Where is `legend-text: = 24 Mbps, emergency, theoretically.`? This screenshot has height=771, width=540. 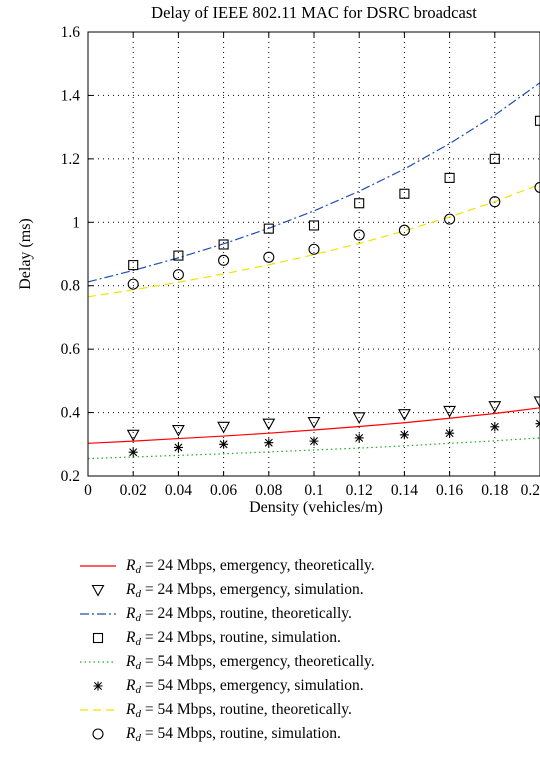
legend-text: = 24 Mbps, emergency, theoretically. is located at coordinates (257, 565).